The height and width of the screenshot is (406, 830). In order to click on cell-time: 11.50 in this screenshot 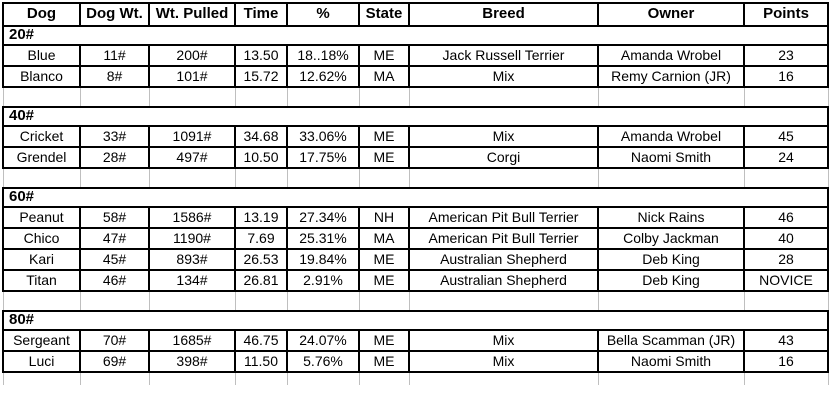, I will do `click(261, 361)`.